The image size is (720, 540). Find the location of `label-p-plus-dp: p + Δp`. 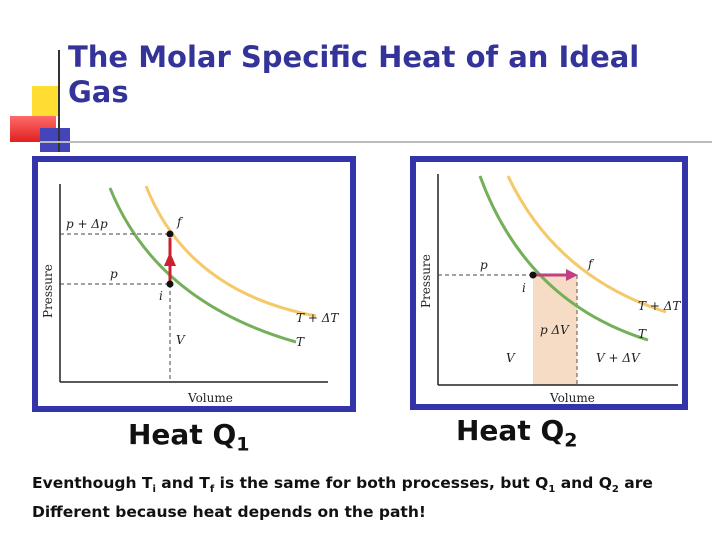

label-p-plus-dp: p + Δp is located at coordinates (87, 224).